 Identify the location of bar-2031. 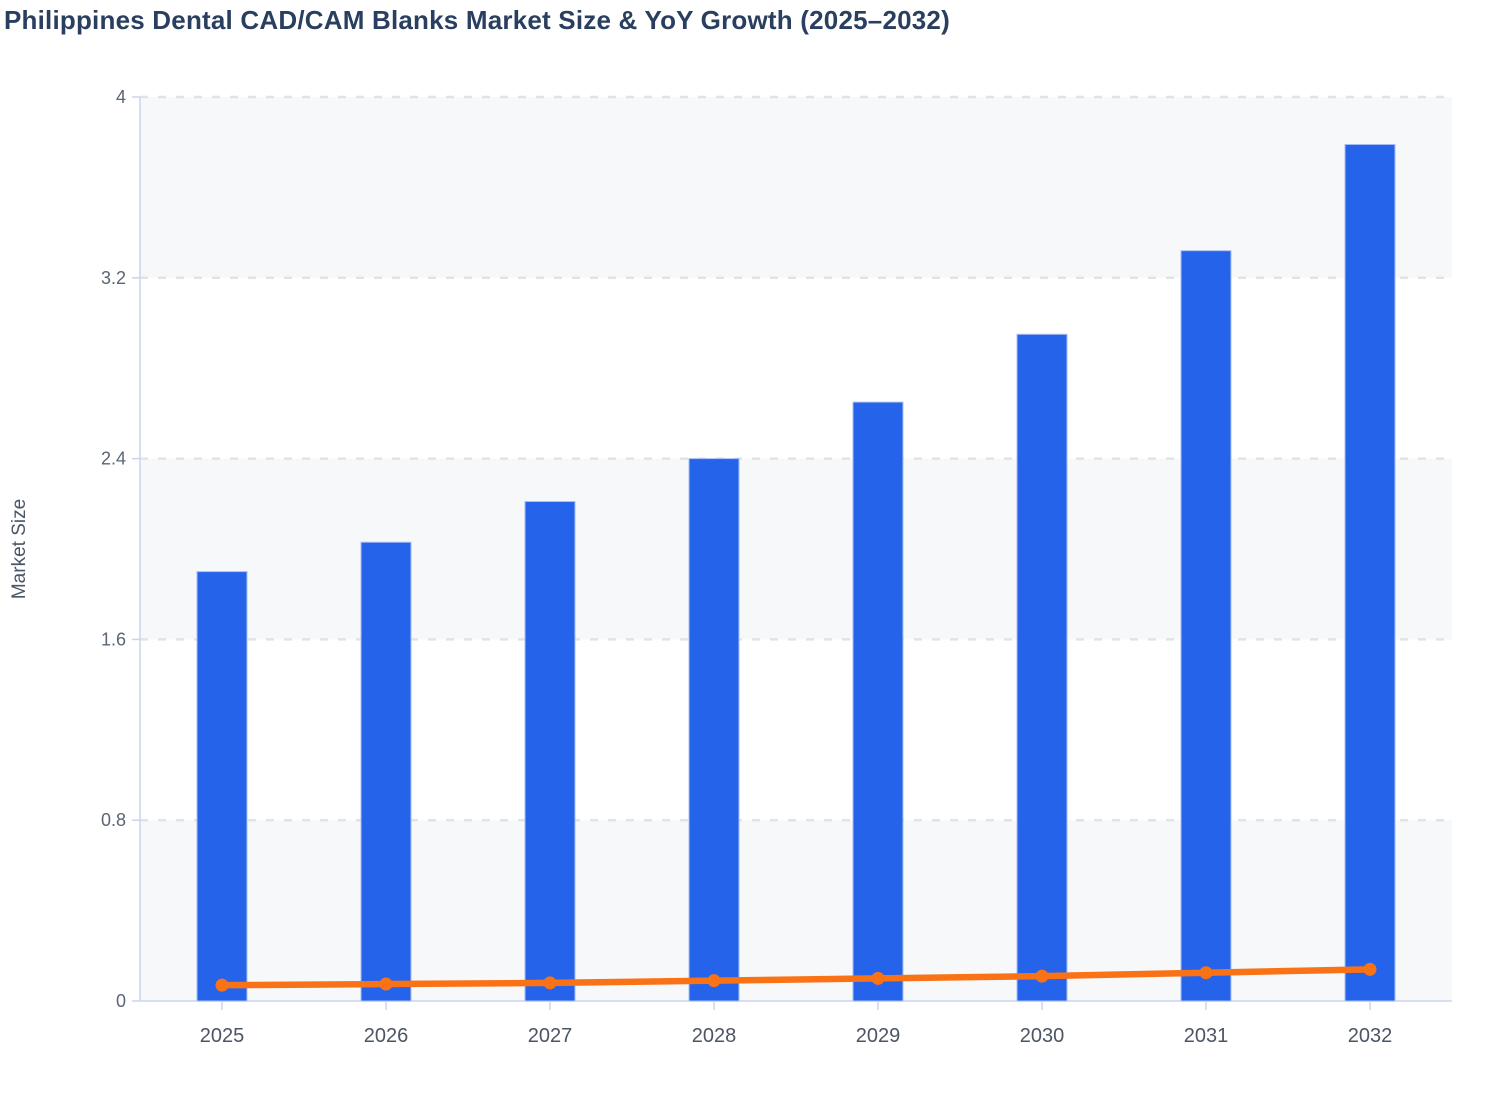
(1206, 626).